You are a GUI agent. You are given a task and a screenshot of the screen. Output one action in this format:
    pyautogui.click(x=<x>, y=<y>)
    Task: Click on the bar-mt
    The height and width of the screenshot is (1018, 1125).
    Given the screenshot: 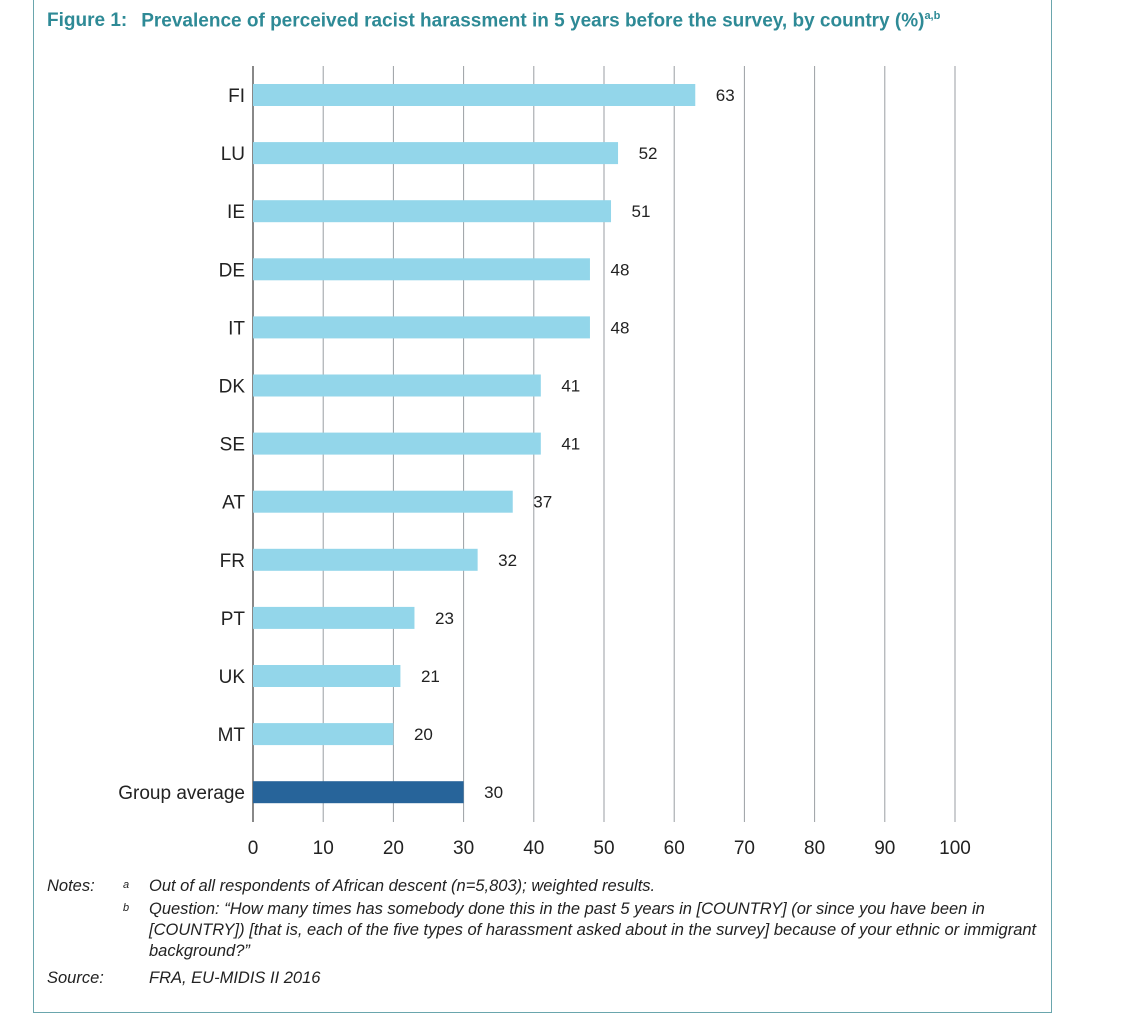 What is the action you would take?
    pyautogui.click(x=323, y=734)
    